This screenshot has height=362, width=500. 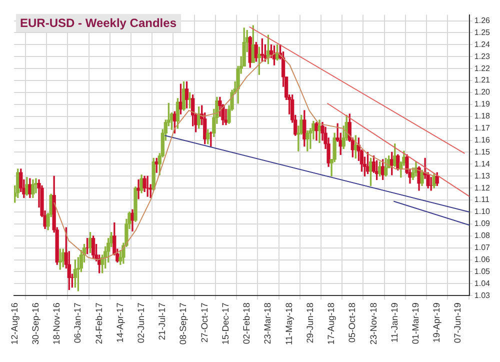 What do you see at coordinates (482, 44) in the screenshot?
I see `y-tick-label: 1.24` at bounding box center [482, 44].